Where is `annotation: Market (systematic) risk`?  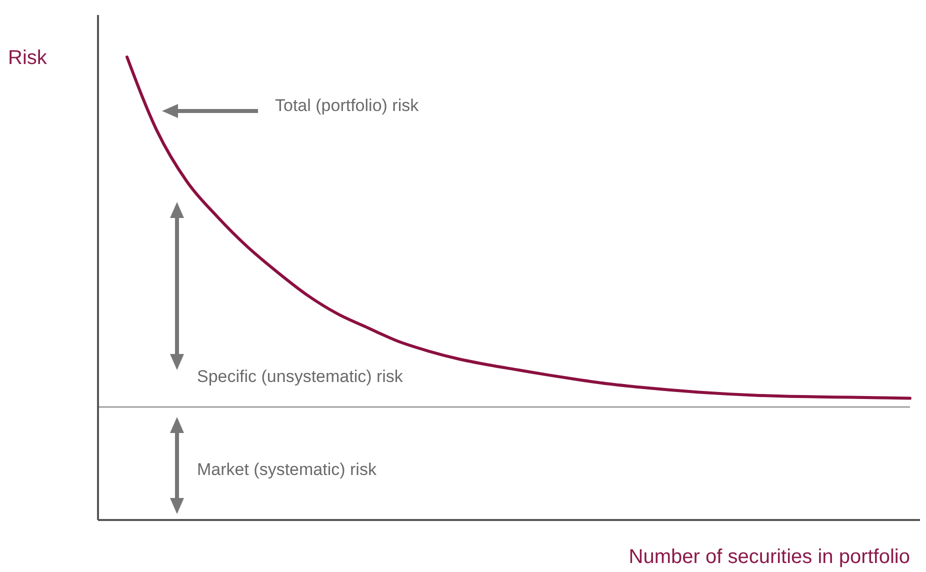
annotation: Market (systematic) risk is located at coordinates (287, 469).